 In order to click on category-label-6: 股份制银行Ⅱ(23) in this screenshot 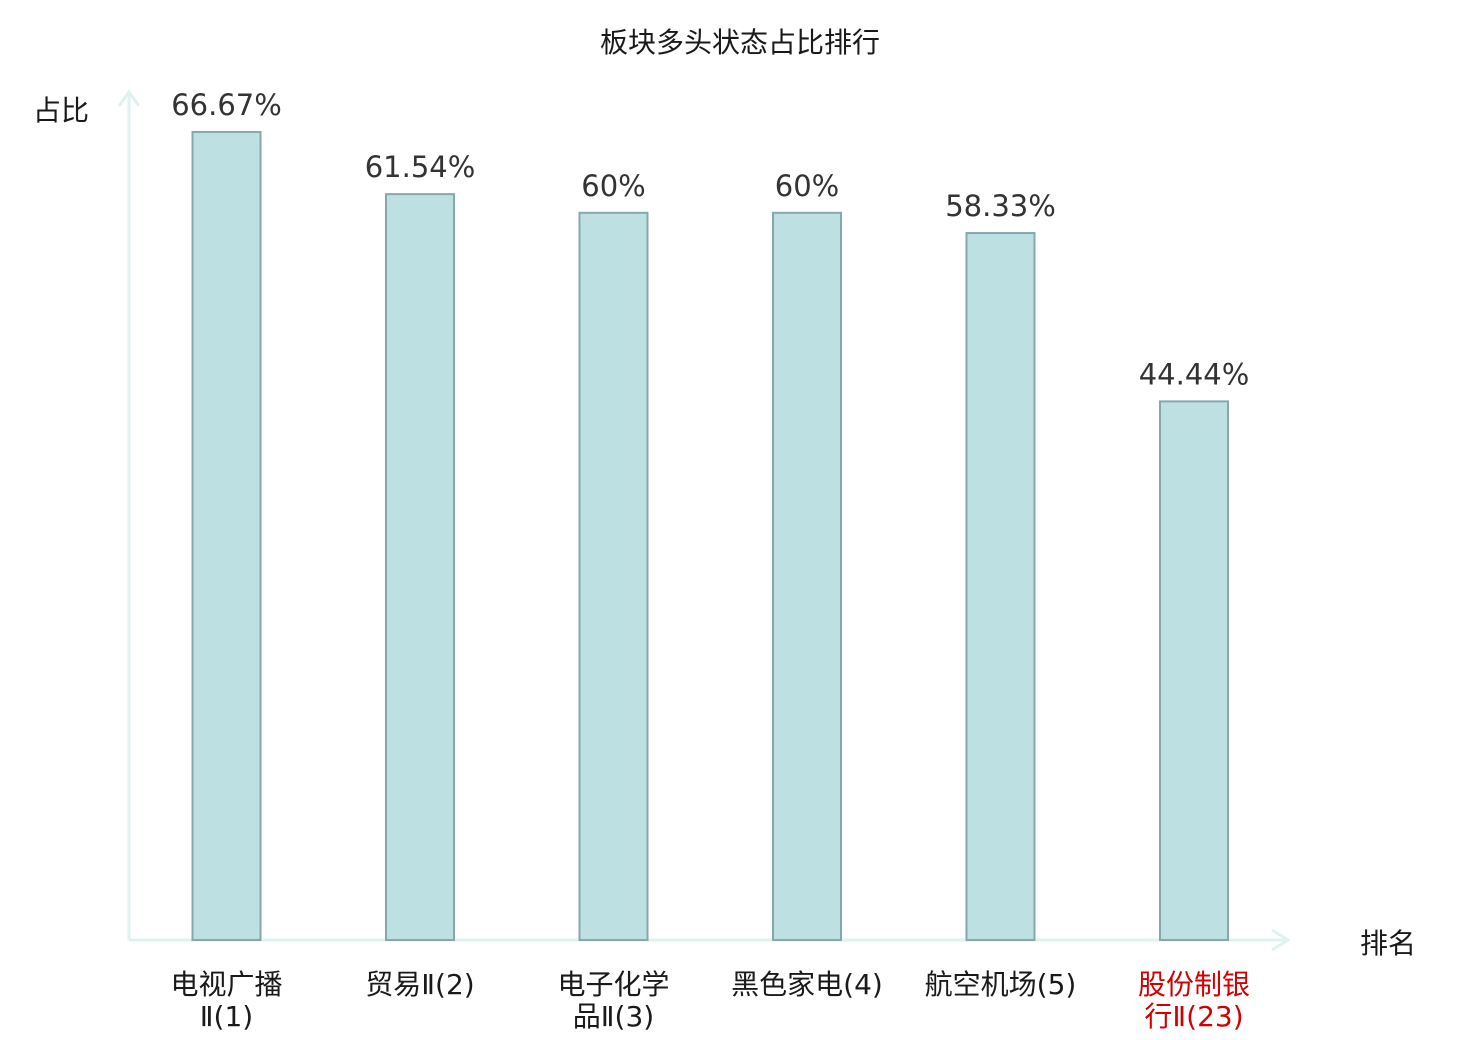, I will do `click(1194, 1000)`.